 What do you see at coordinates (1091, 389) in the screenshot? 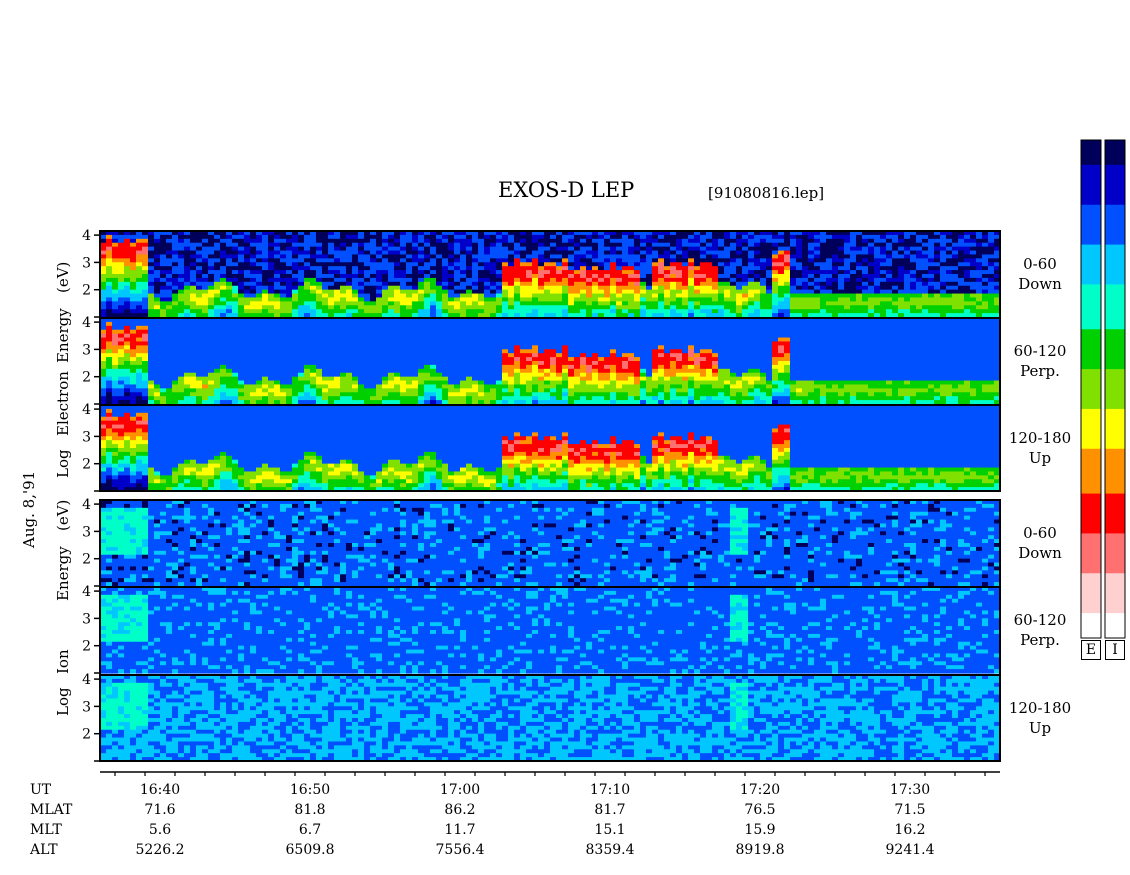
I see `electron-colorbar` at bounding box center [1091, 389].